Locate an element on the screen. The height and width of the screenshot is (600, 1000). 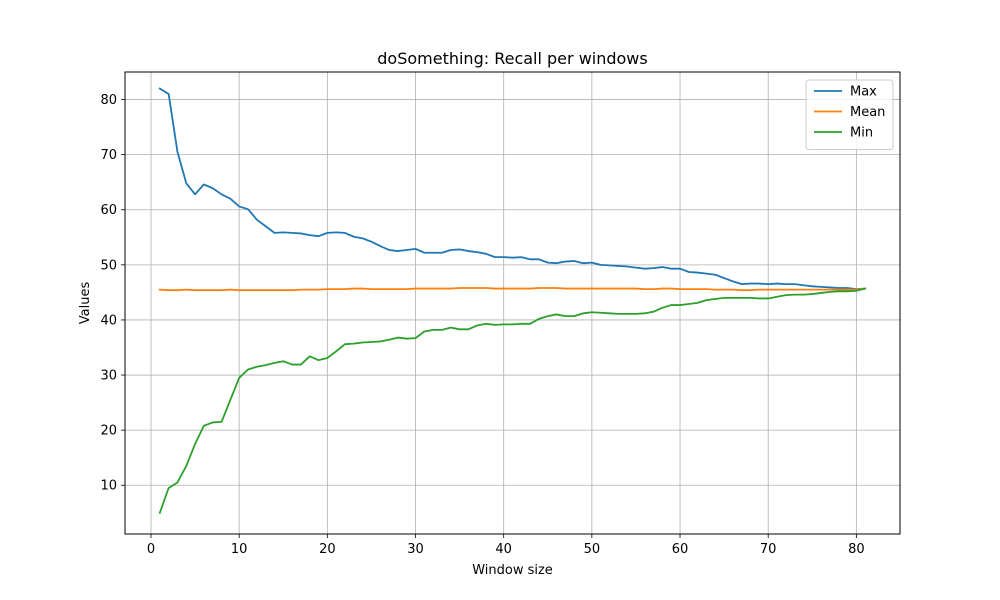
y-tick-label: 70 is located at coordinates (108, 155).